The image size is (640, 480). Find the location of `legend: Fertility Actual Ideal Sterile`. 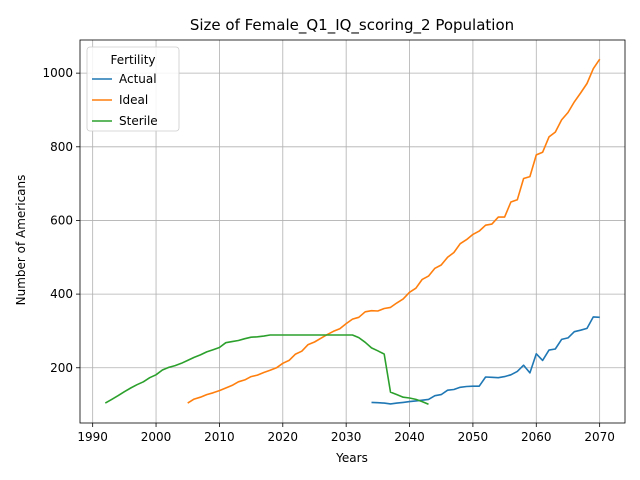

legend: Fertility Actual Ideal Sterile is located at coordinates (133, 89).